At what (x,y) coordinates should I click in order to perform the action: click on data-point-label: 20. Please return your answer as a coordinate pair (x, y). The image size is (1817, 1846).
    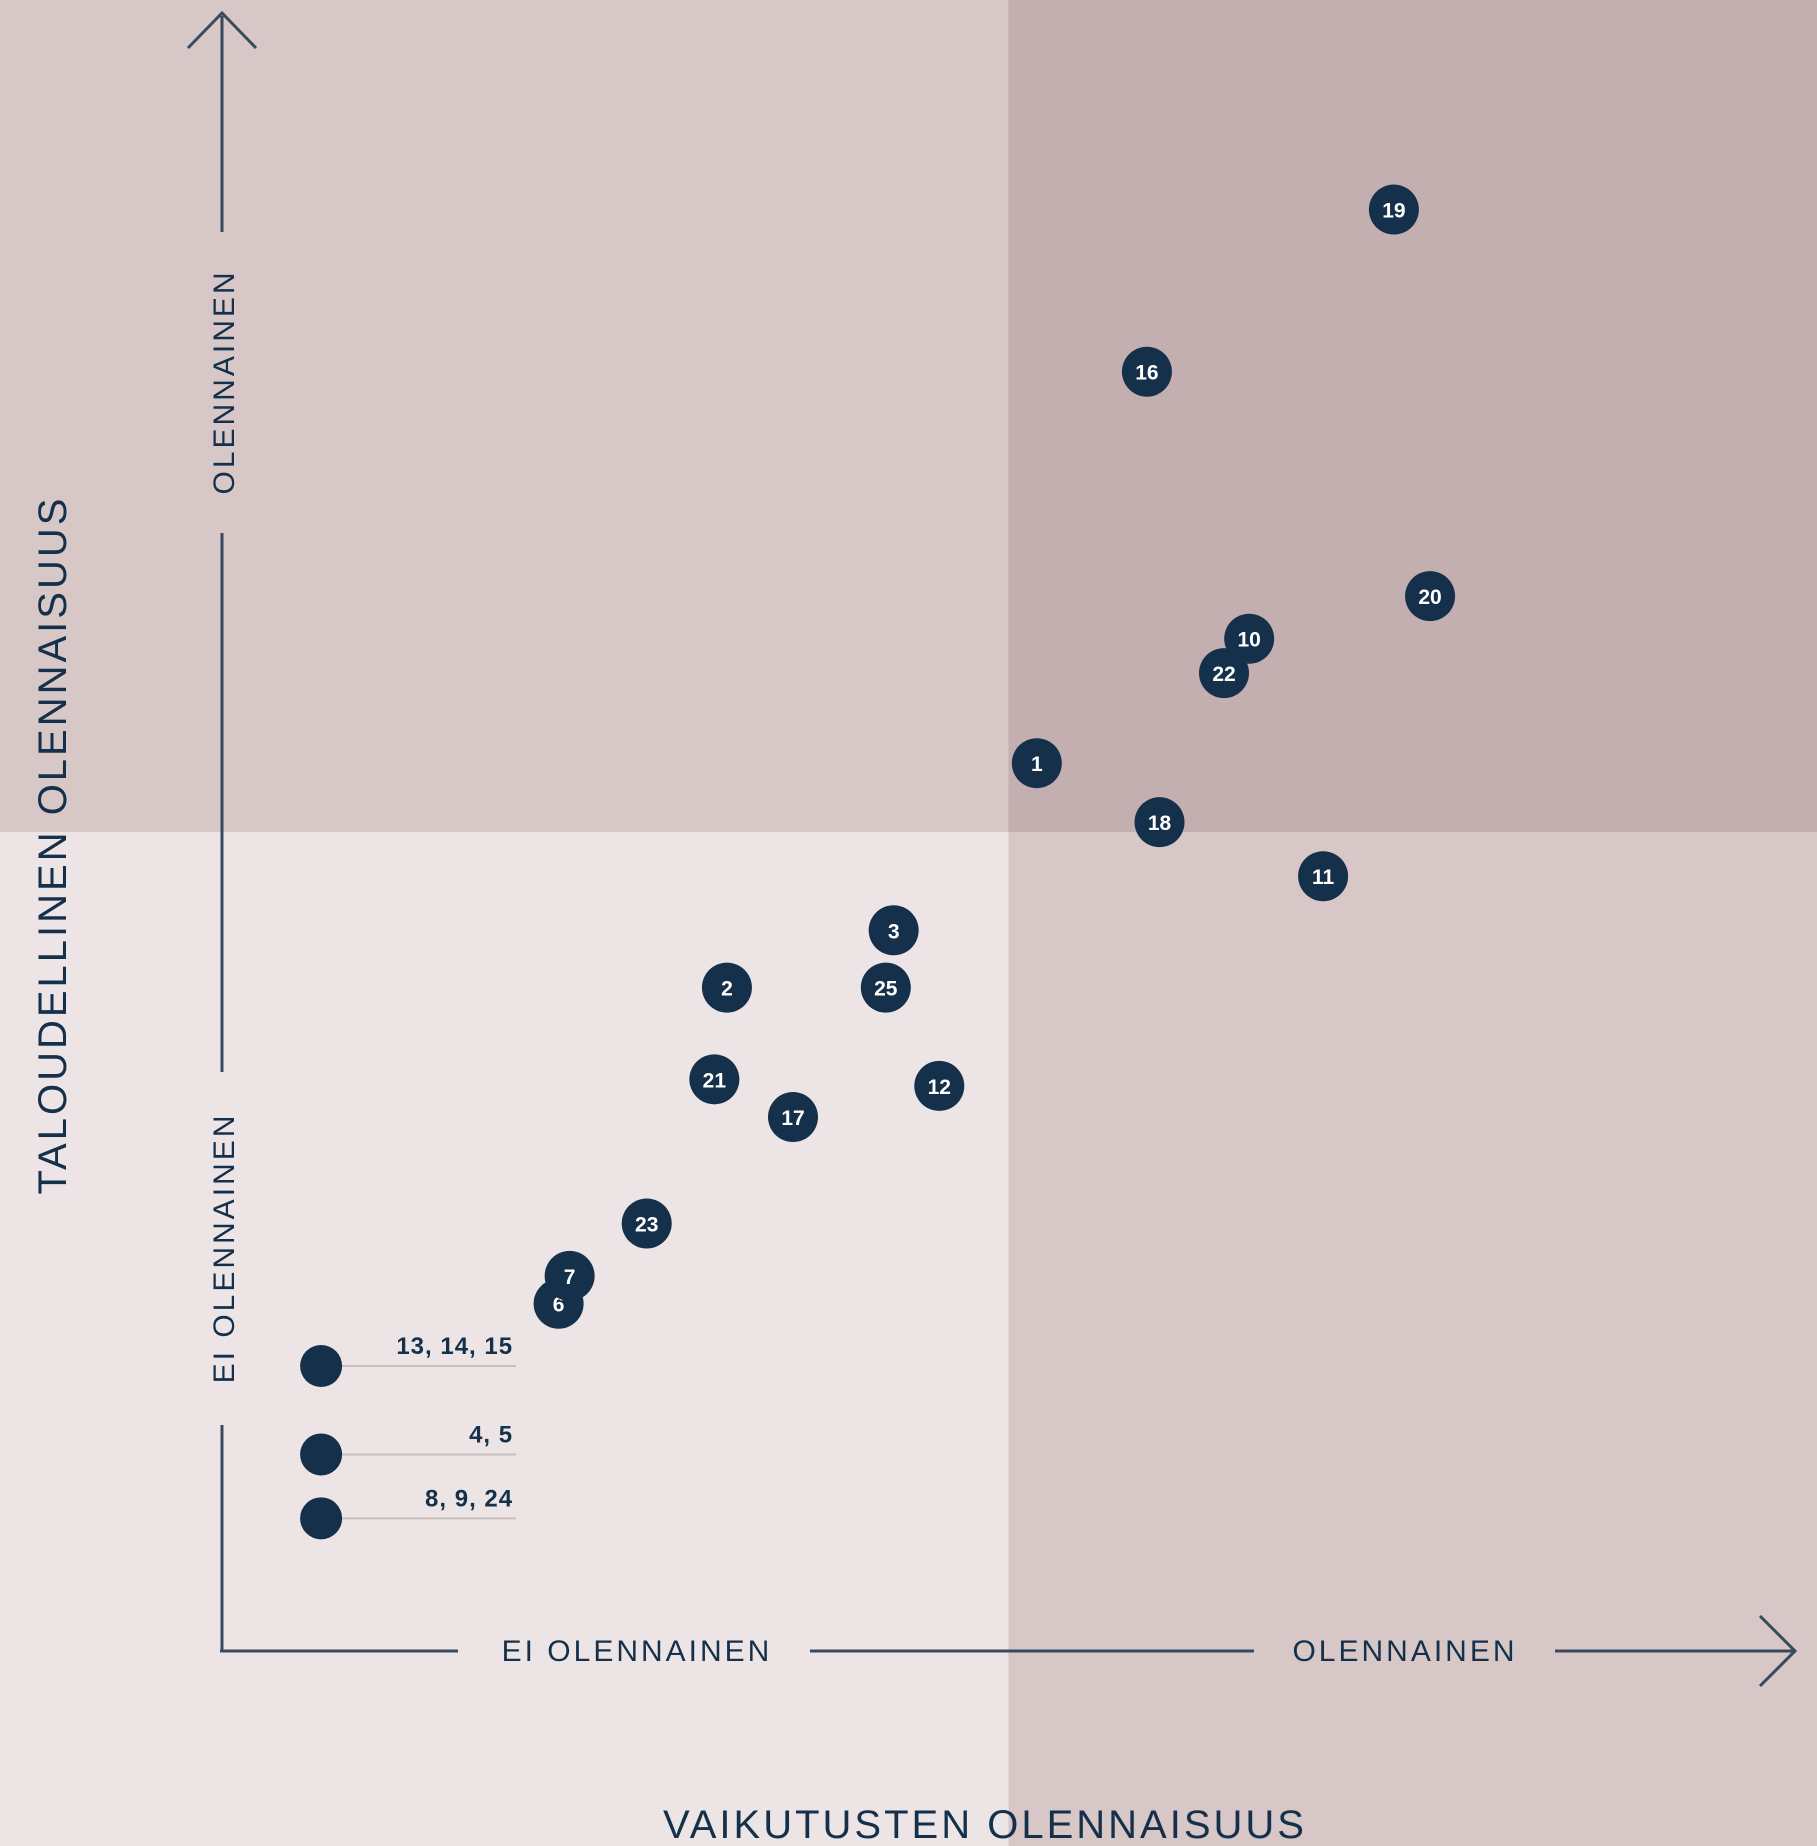
    Looking at the image, I should click on (1429, 597).